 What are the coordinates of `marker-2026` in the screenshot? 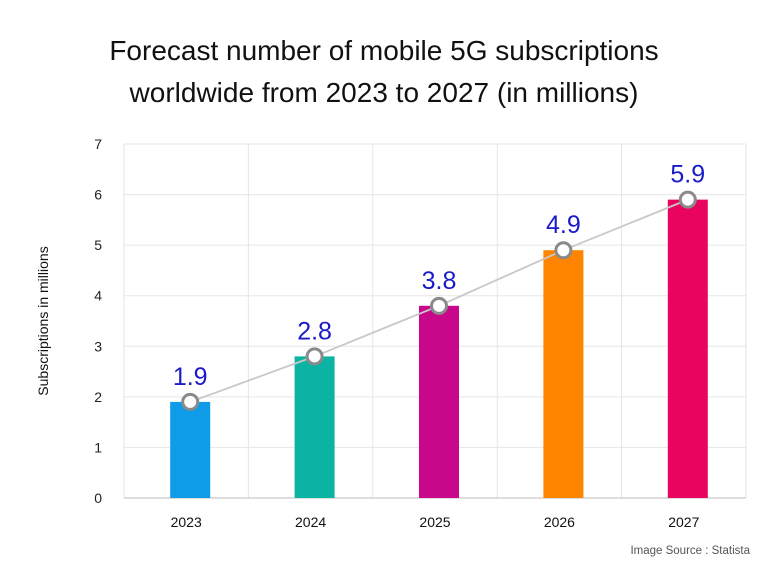 It's located at (563, 250).